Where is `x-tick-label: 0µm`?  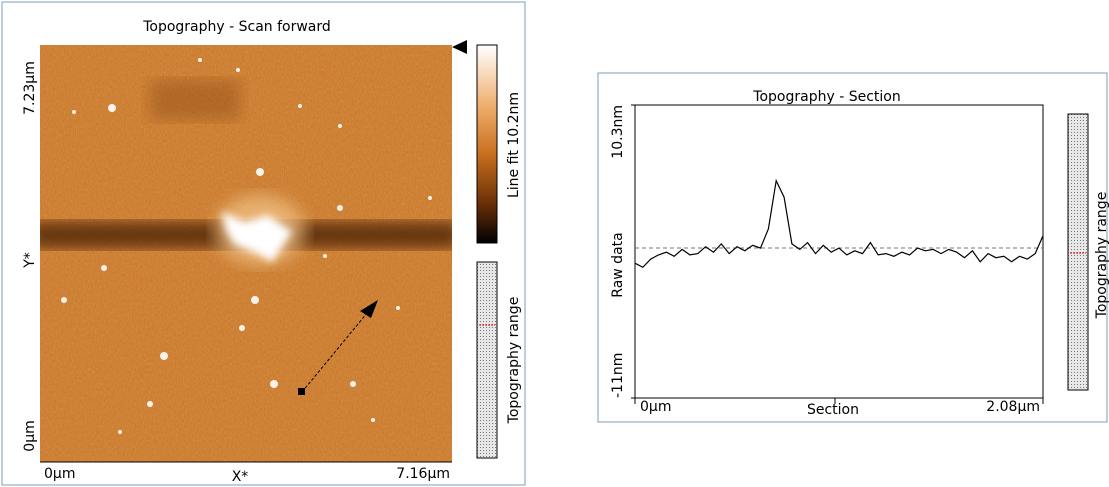 x-tick-label: 0µm is located at coordinates (655, 407).